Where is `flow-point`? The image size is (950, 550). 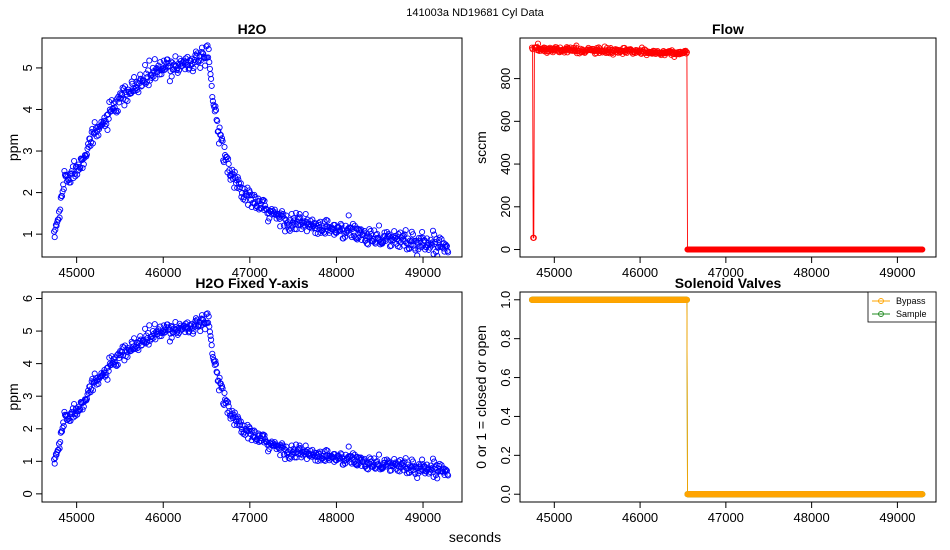 flow-point is located at coordinates (533, 237).